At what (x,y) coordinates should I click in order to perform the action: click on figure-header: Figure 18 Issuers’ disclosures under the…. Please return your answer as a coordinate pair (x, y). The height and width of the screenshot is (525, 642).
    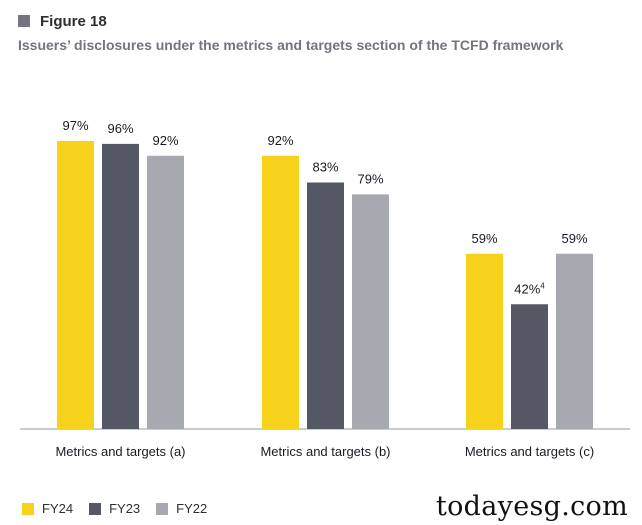
    Looking at the image, I should click on (318, 33).